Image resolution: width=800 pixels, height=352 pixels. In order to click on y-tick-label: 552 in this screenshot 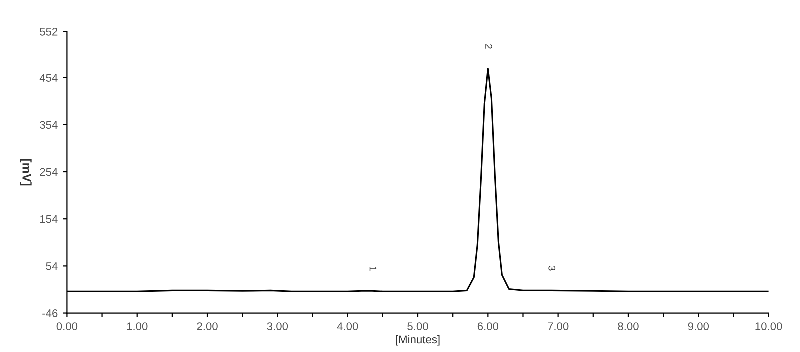, I will do `click(49, 32)`.